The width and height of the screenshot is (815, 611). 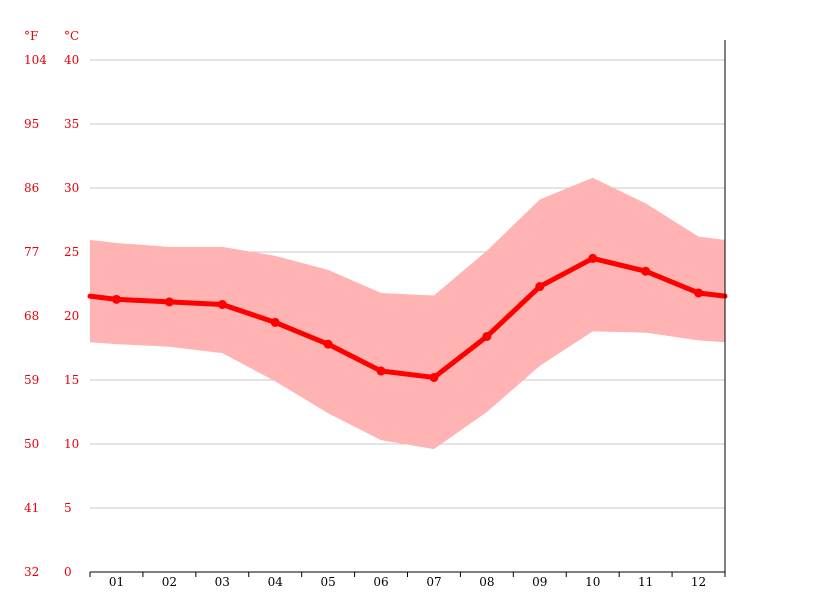 What do you see at coordinates (698, 582) in the screenshot?
I see `x-tick-label: 12` at bounding box center [698, 582].